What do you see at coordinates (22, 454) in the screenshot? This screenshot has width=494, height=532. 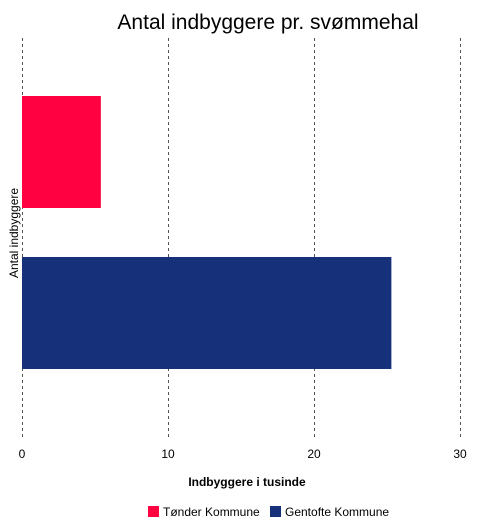 I see `x-tick-label-0: 0` at bounding box center [22, 454].